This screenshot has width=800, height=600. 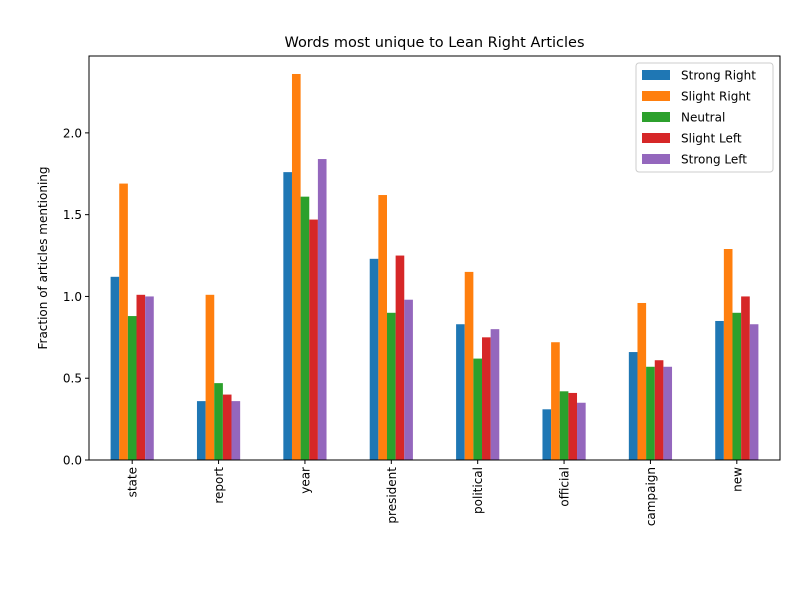 What do you see at coordinates (668, 413) in the screenshot?
I see `bar-campaign-strong-left` at bounding box center [668, 413].